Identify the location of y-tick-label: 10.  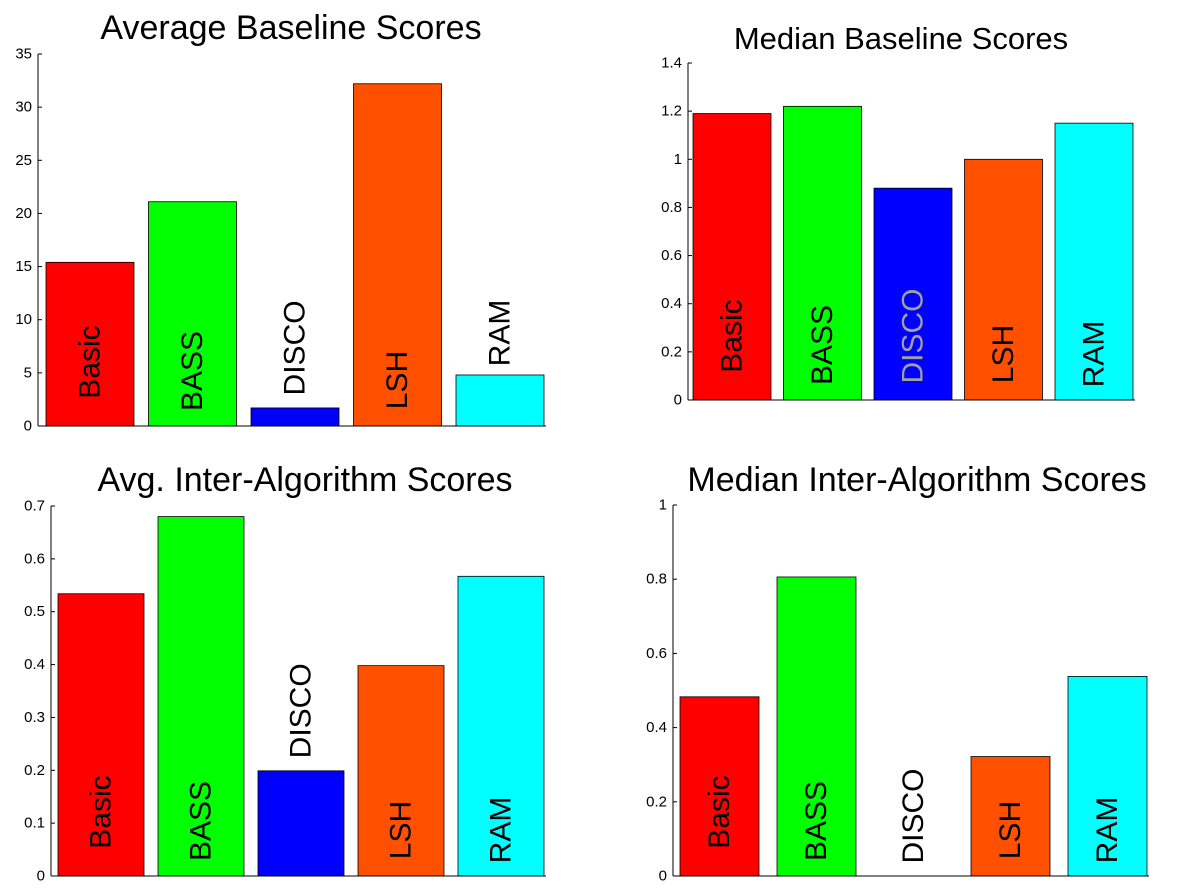
(23, 319).